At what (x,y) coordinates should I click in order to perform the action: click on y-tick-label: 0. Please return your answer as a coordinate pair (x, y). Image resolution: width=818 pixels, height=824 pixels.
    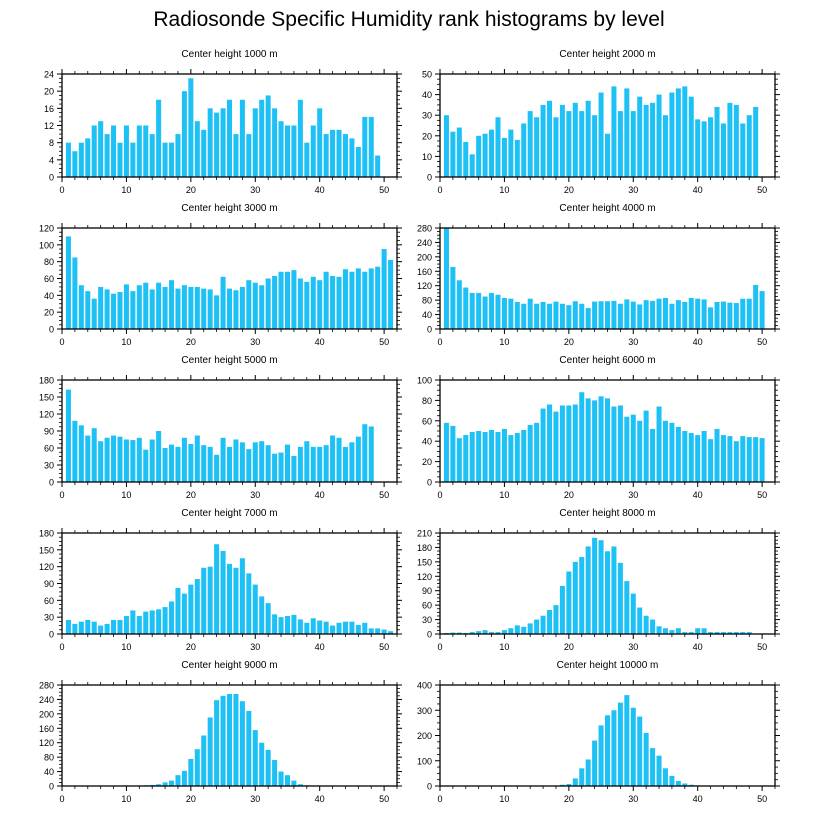
    Looking at the image, I should click on (429, 635).